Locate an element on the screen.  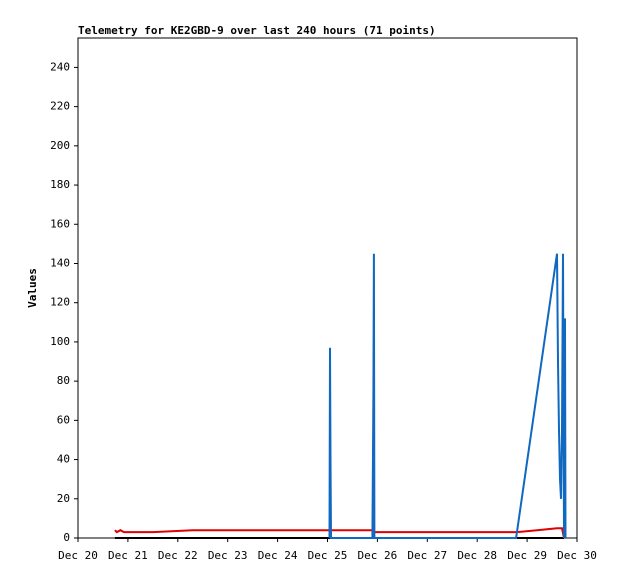
x-tick-label: Dec 23 is located at coordinates (228, 555).